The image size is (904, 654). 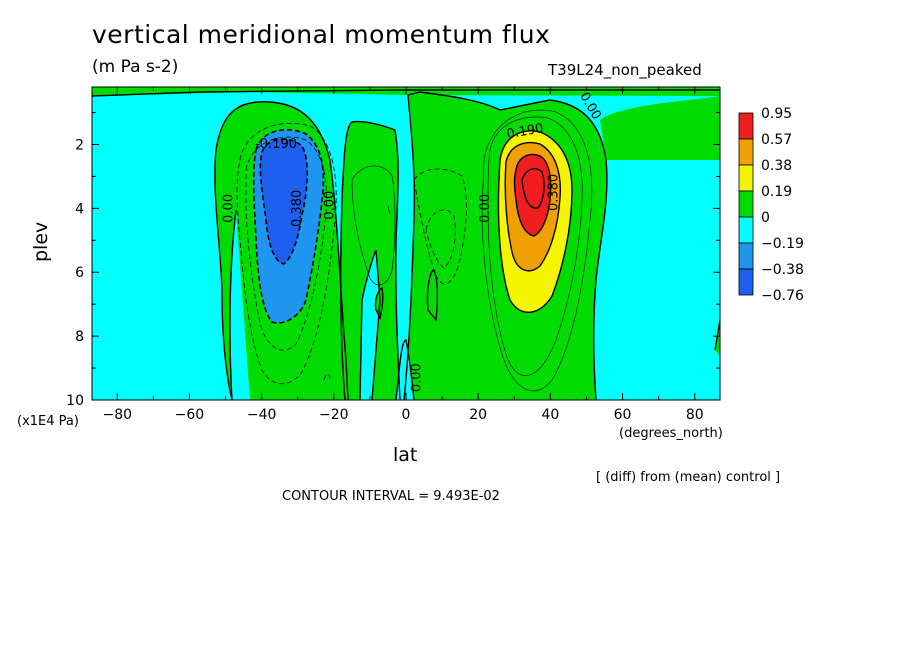 I want to click on contour-neg-b, so click(x=286, y=243).